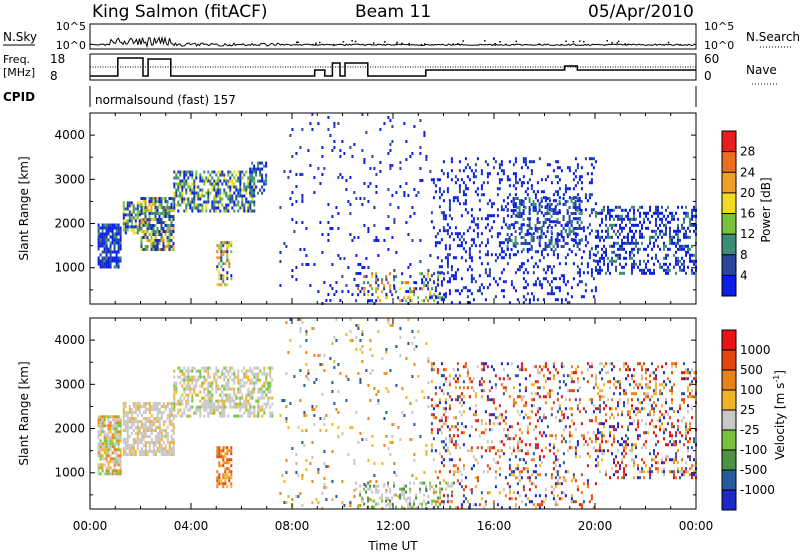 This screenshot has height=554, width=800. Describe the element at coordinates (761, 70) in the screenshot. I see `nave-label: Nave` at that location.